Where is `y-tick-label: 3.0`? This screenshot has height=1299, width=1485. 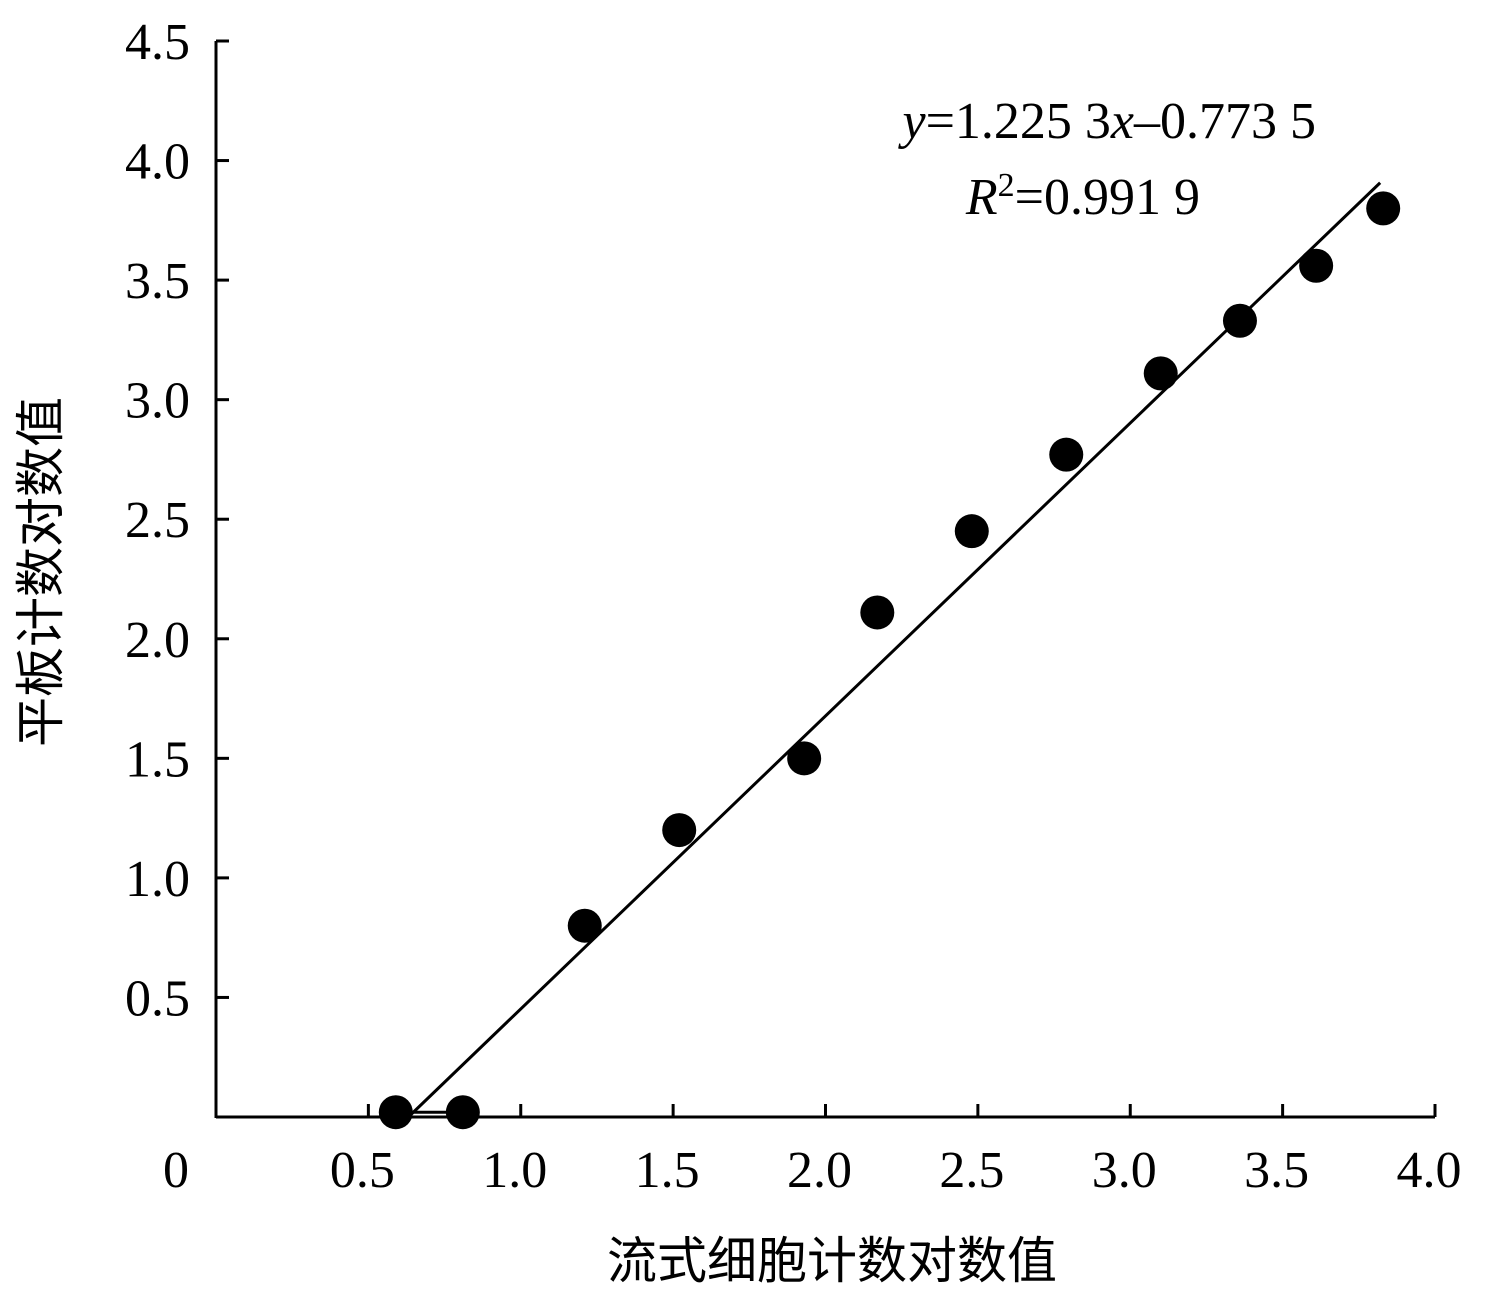
y-tick-label: 3.0 is located at coordinates (157, 401).